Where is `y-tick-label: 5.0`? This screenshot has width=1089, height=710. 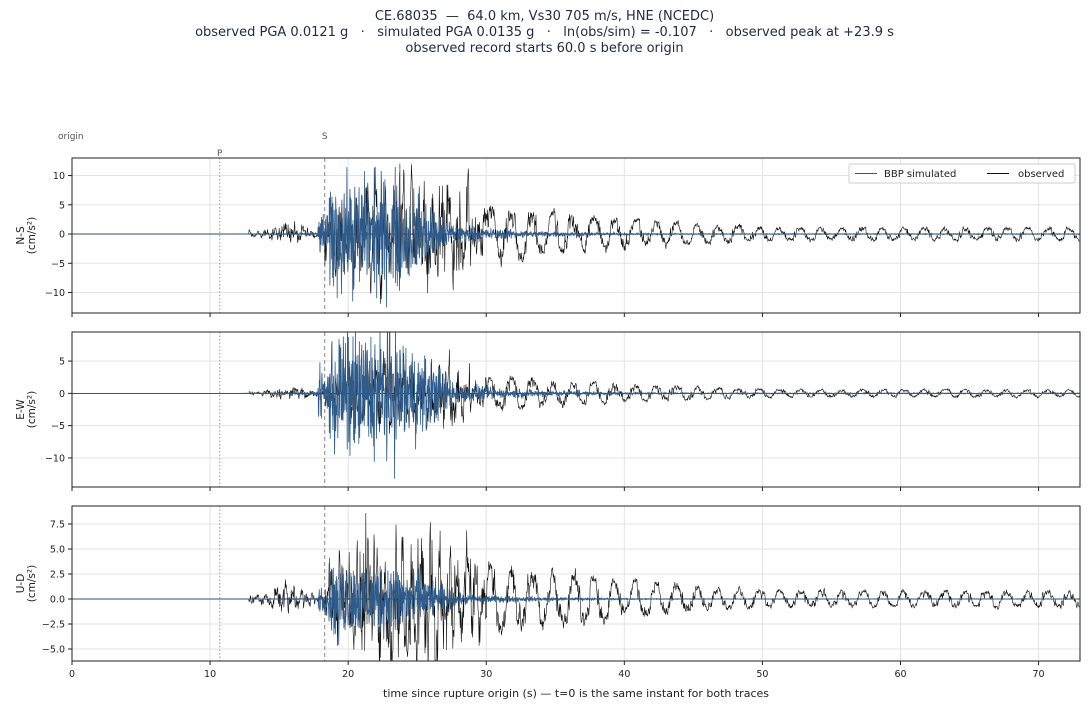 y-tick-label: 5.0 is located at coordinates (57, 550).